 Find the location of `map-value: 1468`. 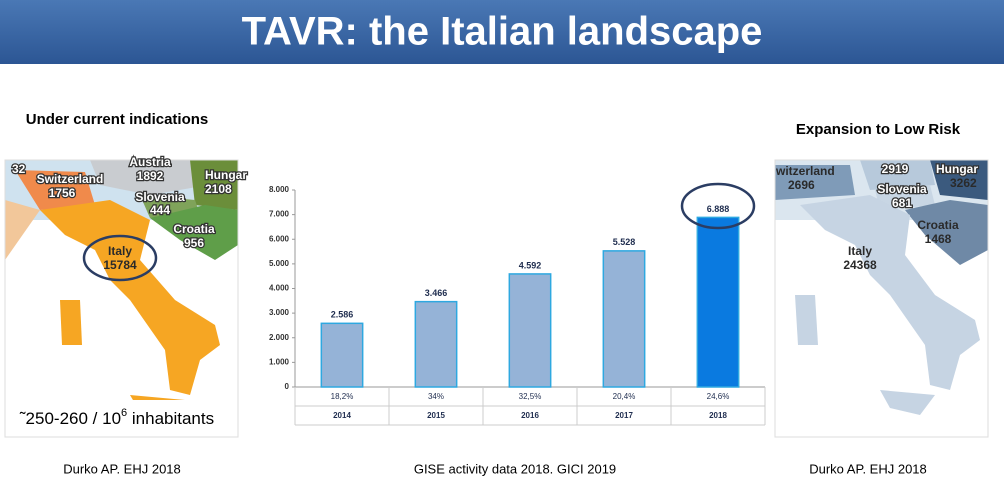

map-value: 1468 is located at coordinates (938, 239).